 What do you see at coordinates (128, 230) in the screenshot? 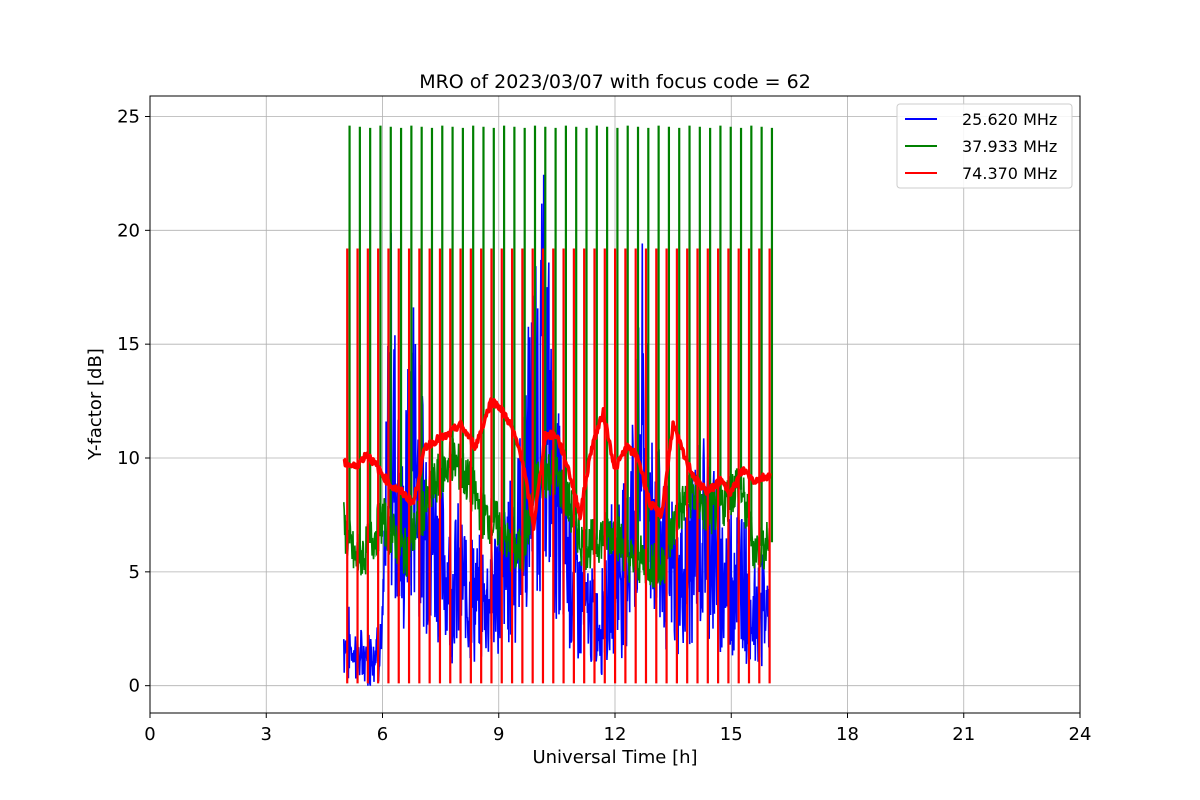
I see `y-tick-label: 20` at bounding box center [128, 230].